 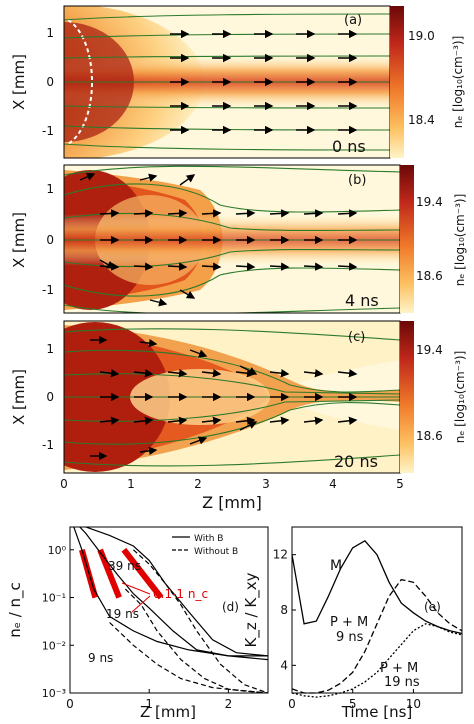 I want to click on arrows-a, so click(x=264, y=82).